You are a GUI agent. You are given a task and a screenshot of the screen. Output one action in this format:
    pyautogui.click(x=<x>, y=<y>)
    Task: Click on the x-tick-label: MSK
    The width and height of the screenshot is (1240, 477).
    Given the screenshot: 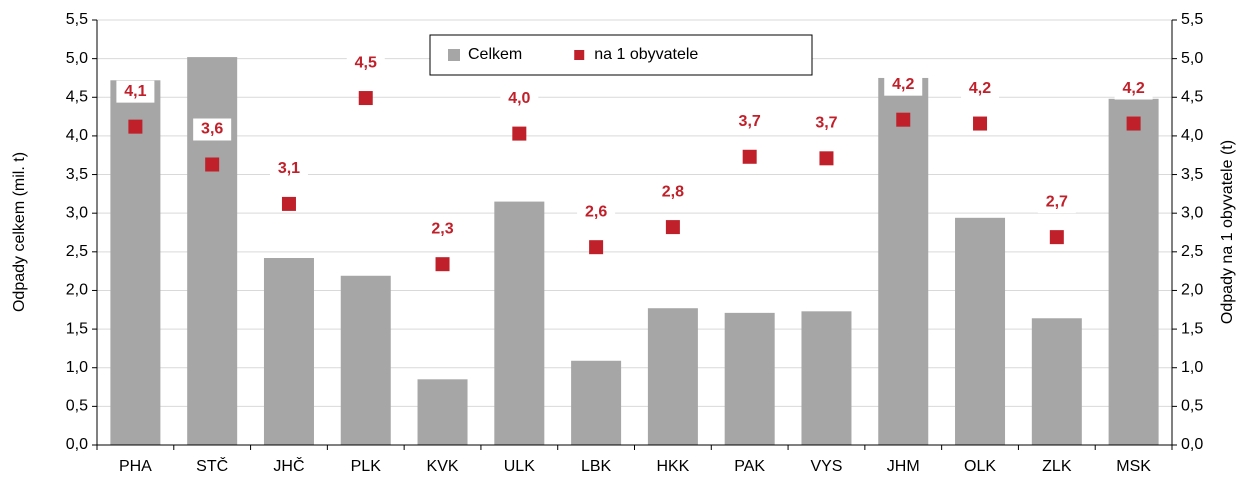 What is the action you would take?
    pyautogui.click(x=1133, y=466)
    